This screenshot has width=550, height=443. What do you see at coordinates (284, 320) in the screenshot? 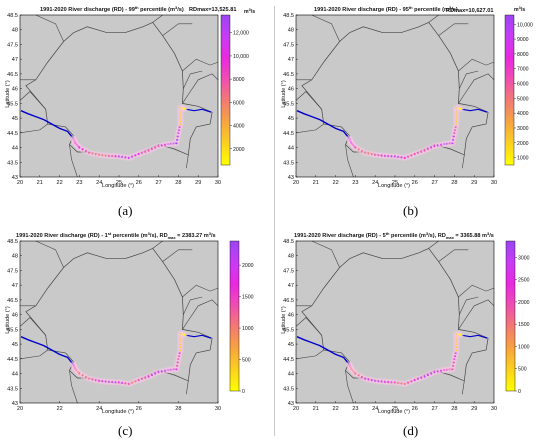
I see `y-axis-label-d: Latitude (°)` at bounding box center [284, 320].